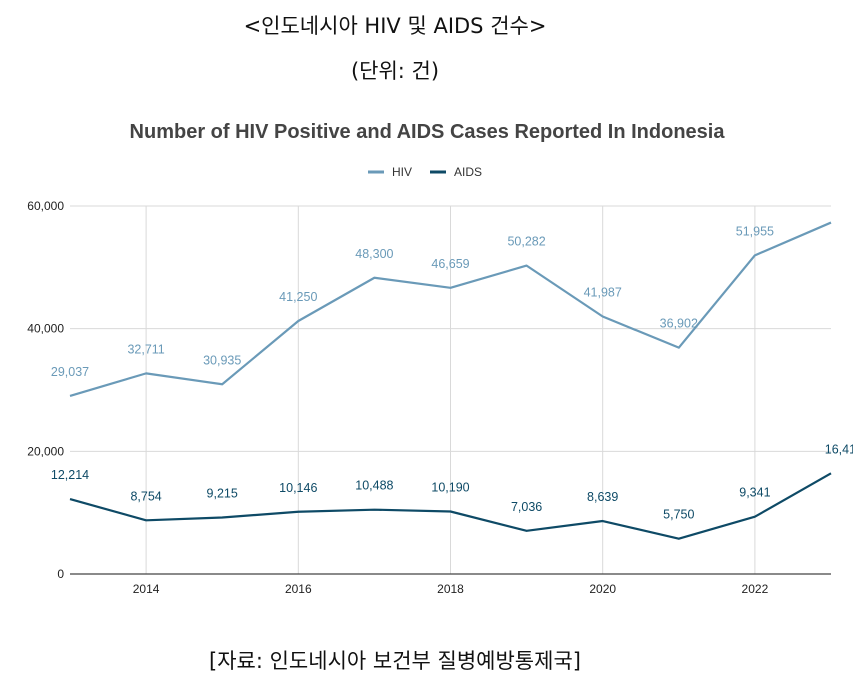 The width and height of the screenshot is (853, 675). I want to click on x-tick-label: 2014, so click(146, 589).